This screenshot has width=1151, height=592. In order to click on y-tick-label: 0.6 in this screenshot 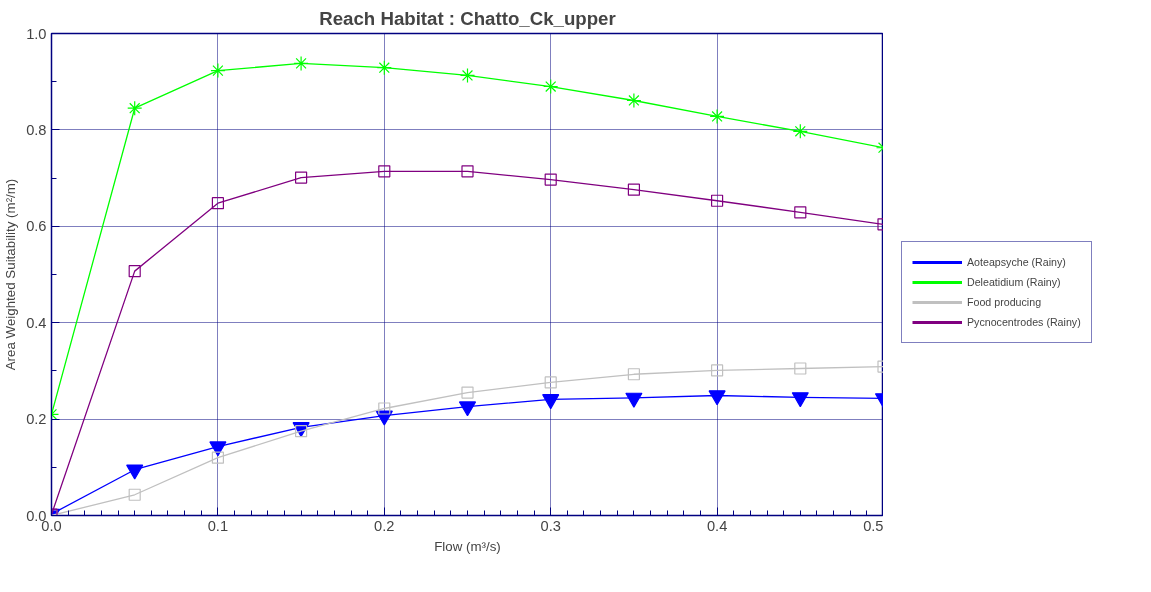, I will do `click(36, 226)`.